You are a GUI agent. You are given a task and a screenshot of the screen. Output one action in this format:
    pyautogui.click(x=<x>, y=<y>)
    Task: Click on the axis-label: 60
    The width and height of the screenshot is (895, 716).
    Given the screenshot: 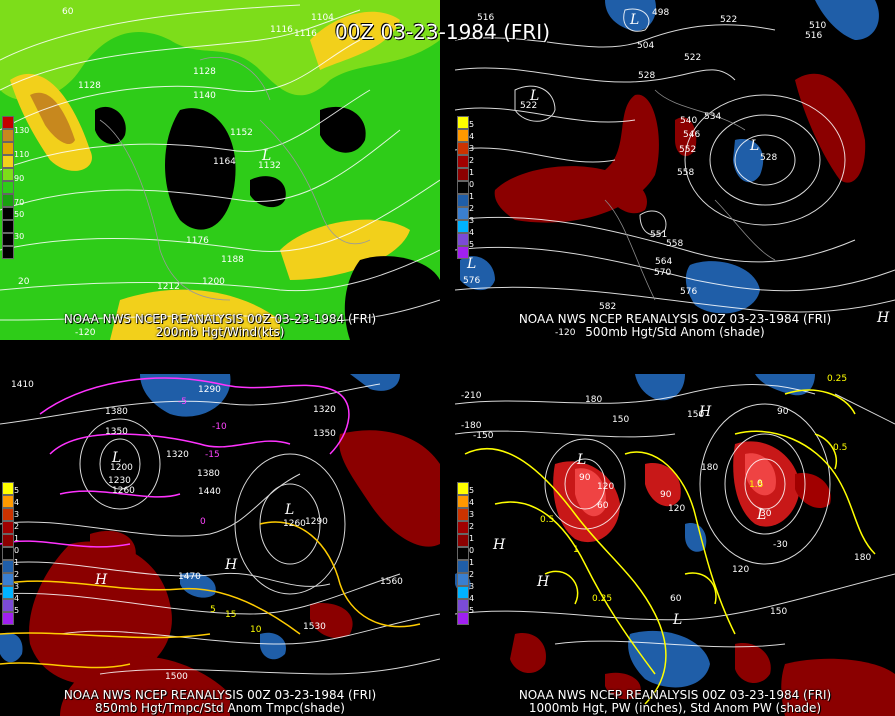 What is the action you would take?
    pyautogui.click(x=68, y=12)
    